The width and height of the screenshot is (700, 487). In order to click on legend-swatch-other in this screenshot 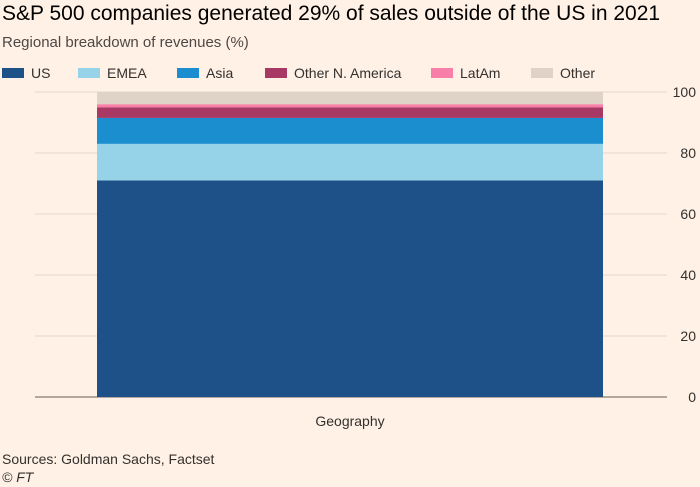, I will do `click(542, 73)`.